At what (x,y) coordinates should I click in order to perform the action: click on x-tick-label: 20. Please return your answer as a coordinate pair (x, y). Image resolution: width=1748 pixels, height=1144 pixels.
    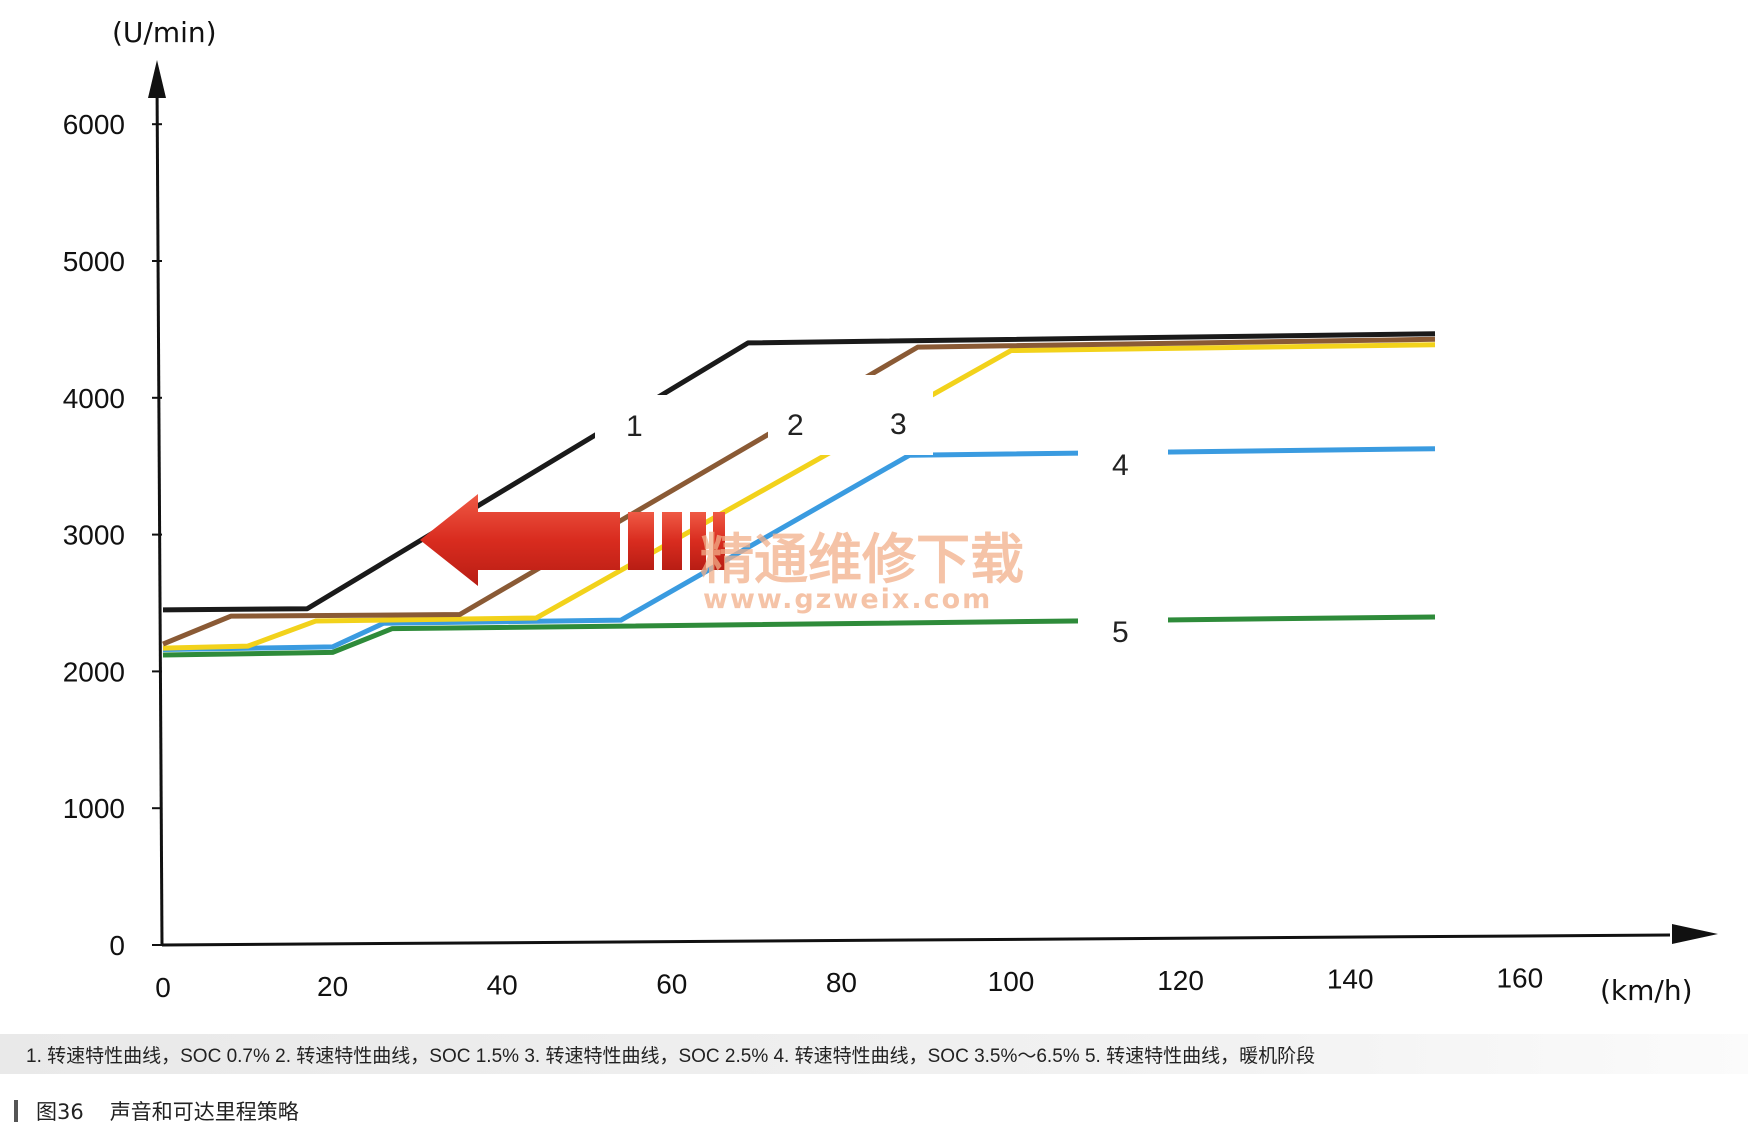
    Looking at the image, I should click on (332, 986).